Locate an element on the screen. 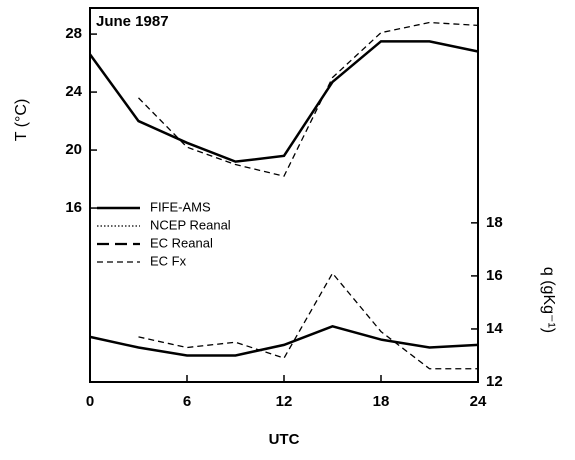  x-tick-label: 18 is located at coordinates (381, 401).